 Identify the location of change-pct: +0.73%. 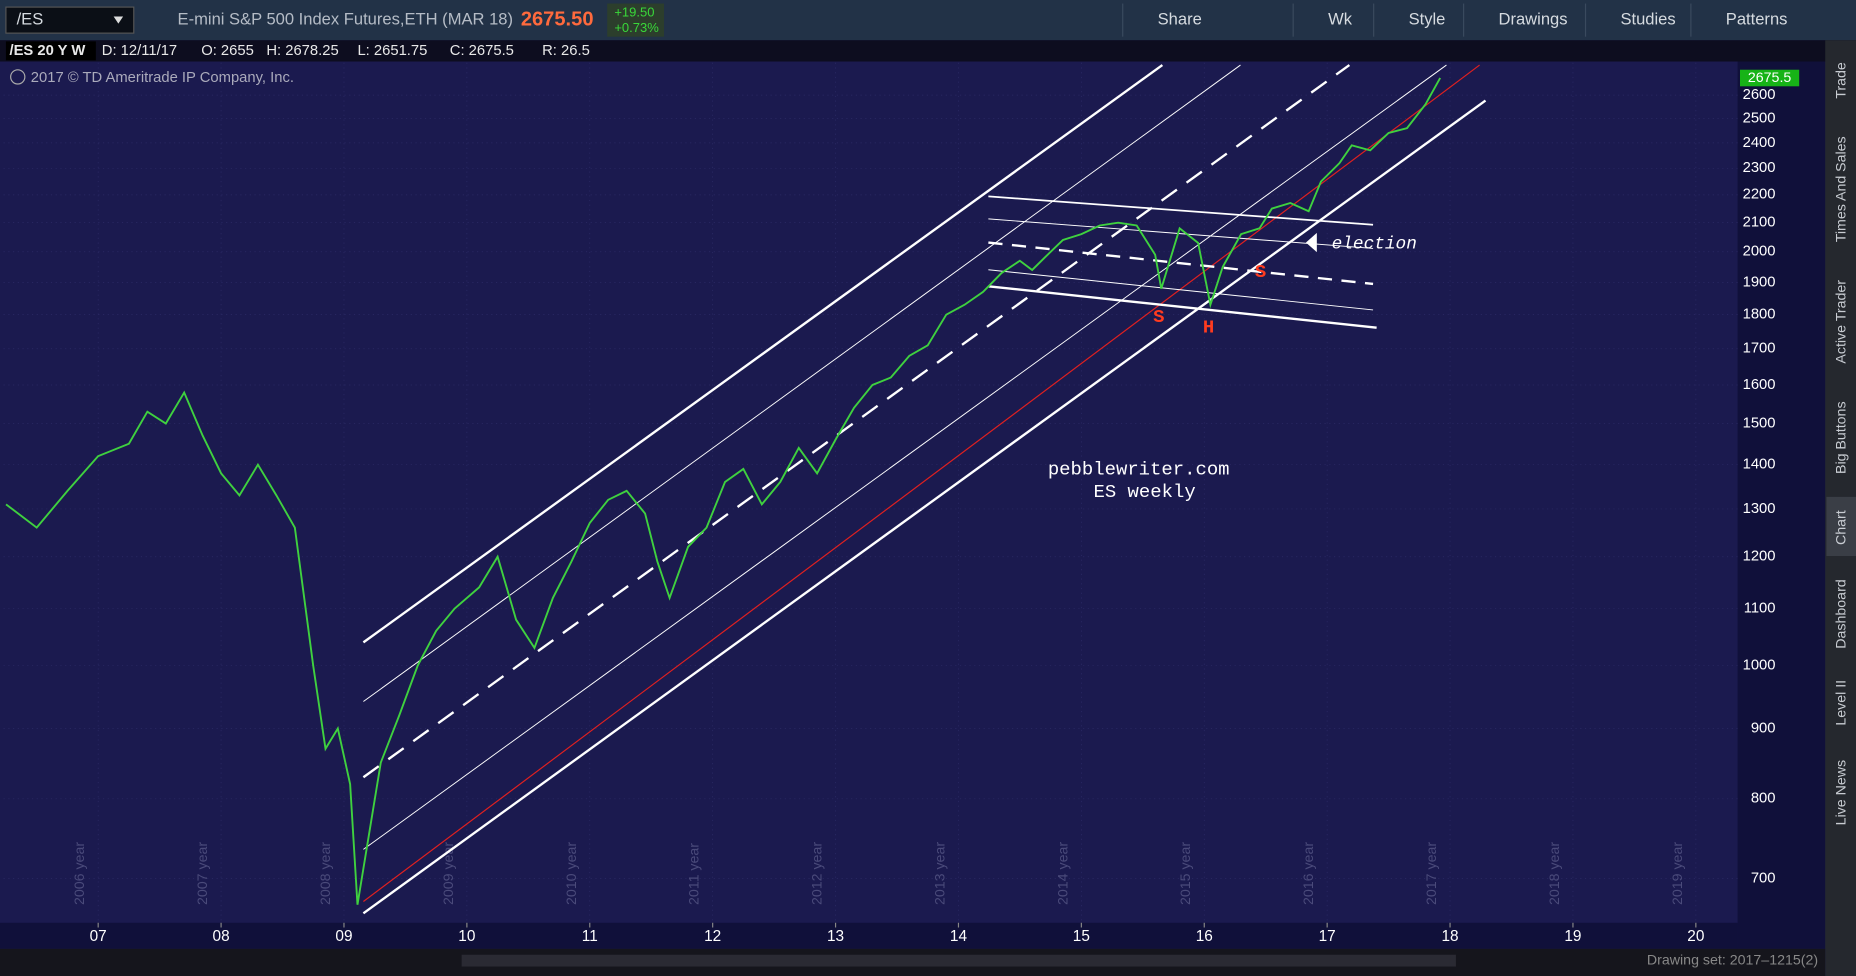
(636, 27).